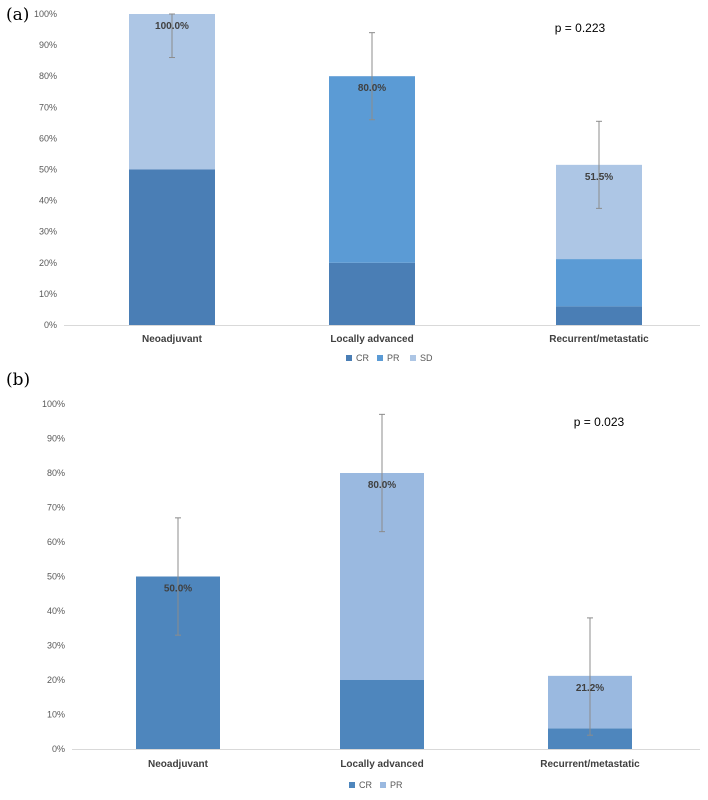 The width and height of the screenshot is (708, 800). I want to click on data-label: 50.0%, so click(178, 589).